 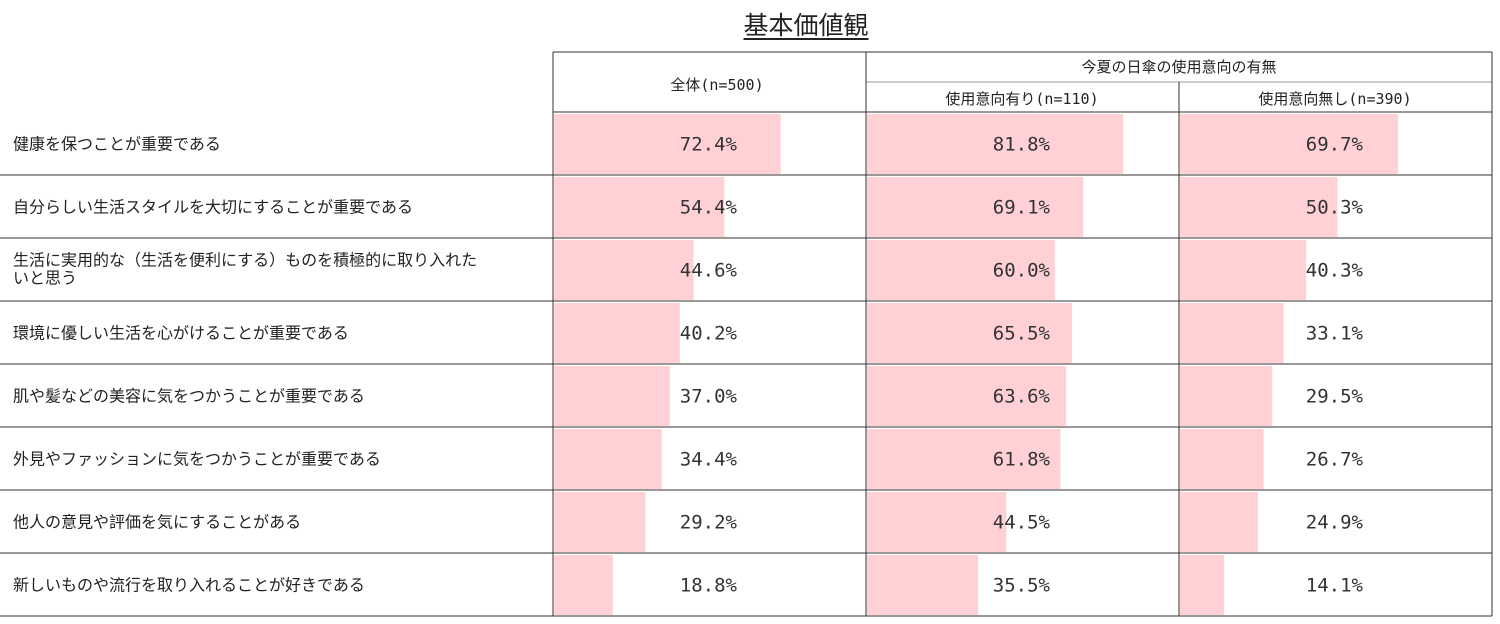 What do you see at coordinates (1178, 67) in the screenshot?
I see `header-group-label: 今夏の日傘の使用意向の有無` at bounding box center [1178, 67].